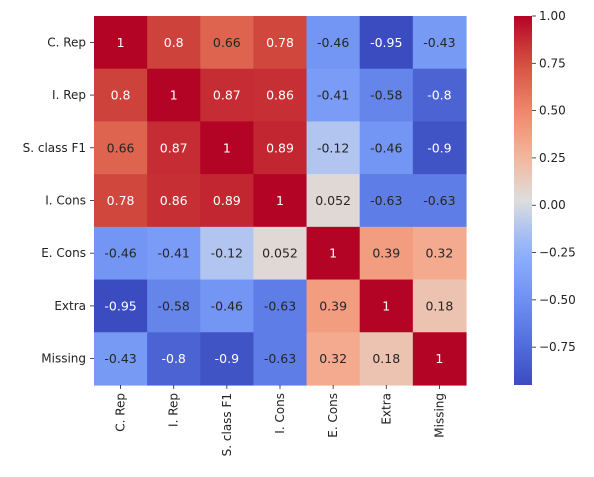  I want to click on cell-value-label: -0.58, so click(386, 95).